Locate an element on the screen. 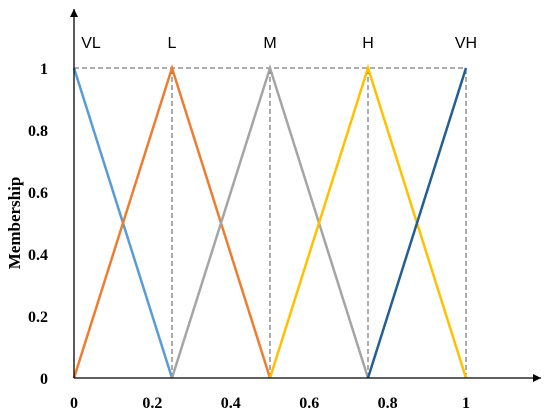 The width and height of the screenshot is (550, 415). series-label-h: H is located at coordinates (368, 43).